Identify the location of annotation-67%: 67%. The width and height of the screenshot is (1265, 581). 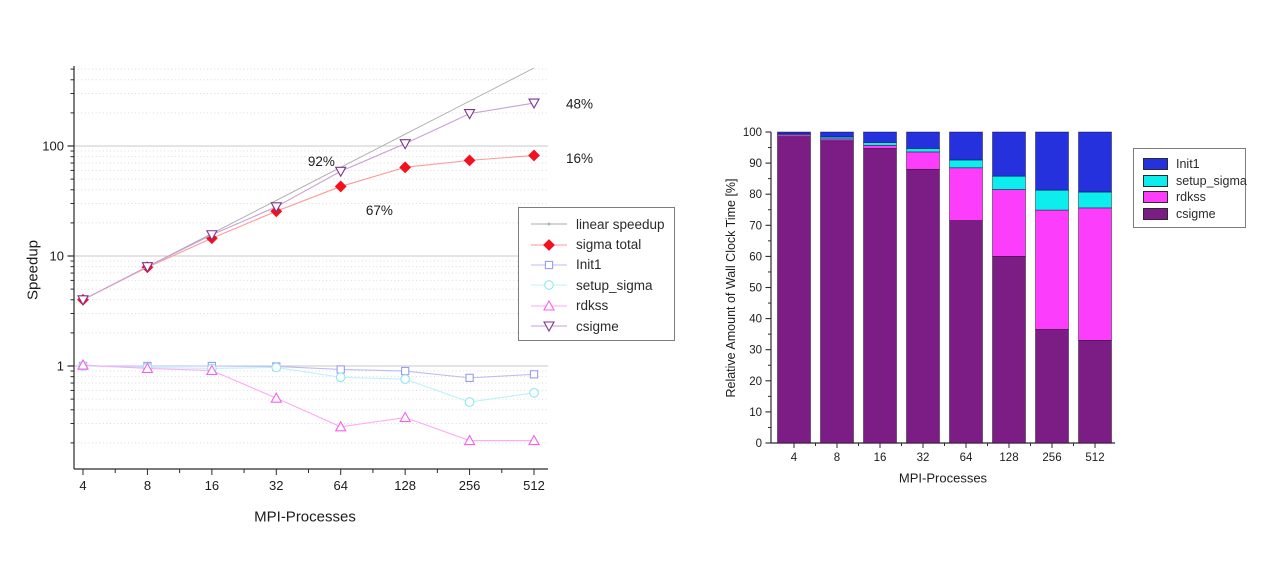
(379, 210).